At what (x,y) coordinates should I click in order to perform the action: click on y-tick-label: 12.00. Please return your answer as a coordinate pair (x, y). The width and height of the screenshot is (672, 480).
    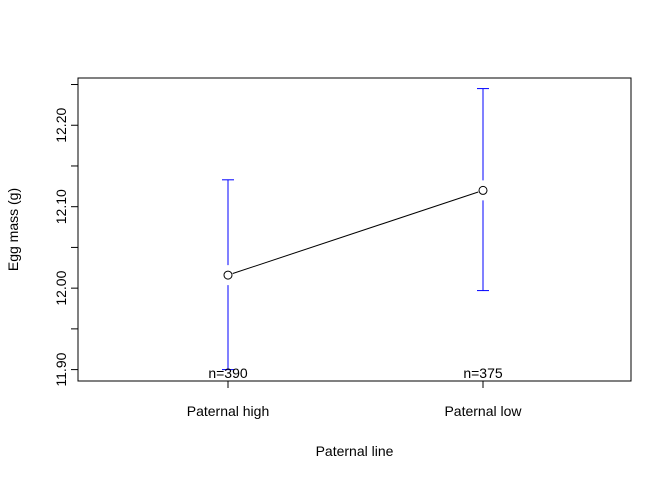
    Looking at the image, I should click on (61, 287).